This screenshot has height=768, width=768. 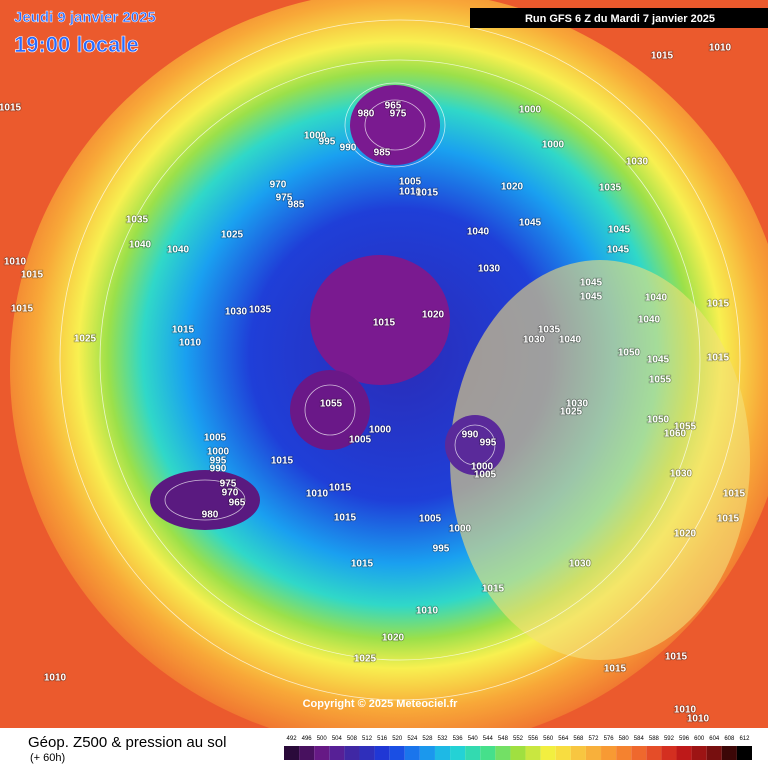 I want to click on footer-lead: (+ 60h), so click(x=47, y=758).